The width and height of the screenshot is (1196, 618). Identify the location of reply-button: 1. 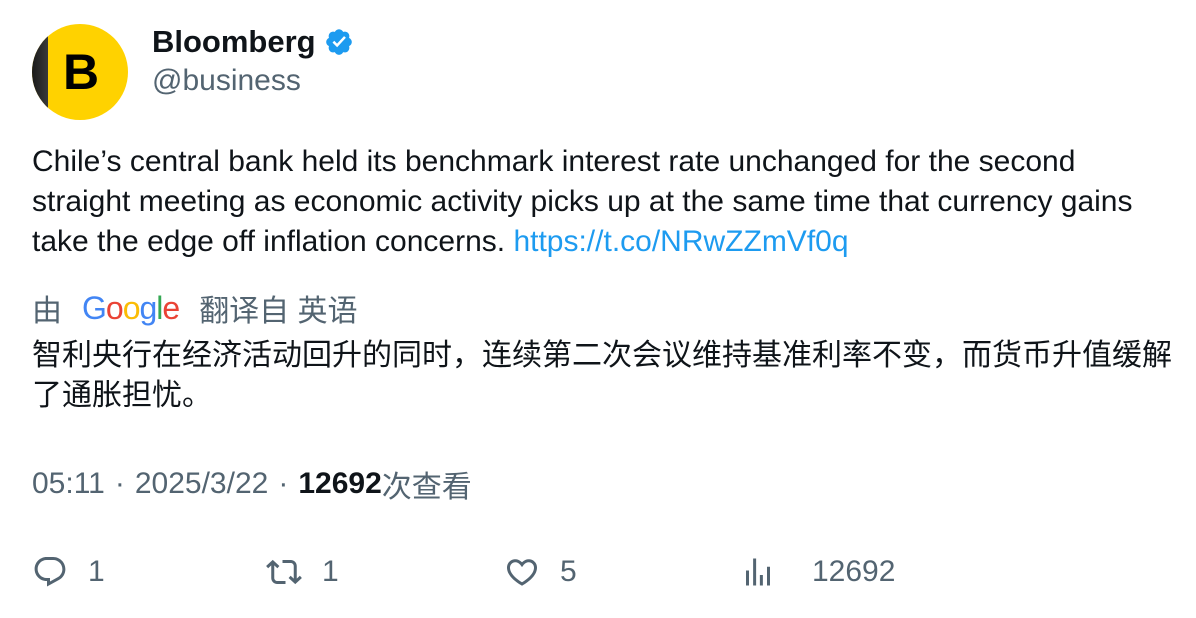
(68, 572).